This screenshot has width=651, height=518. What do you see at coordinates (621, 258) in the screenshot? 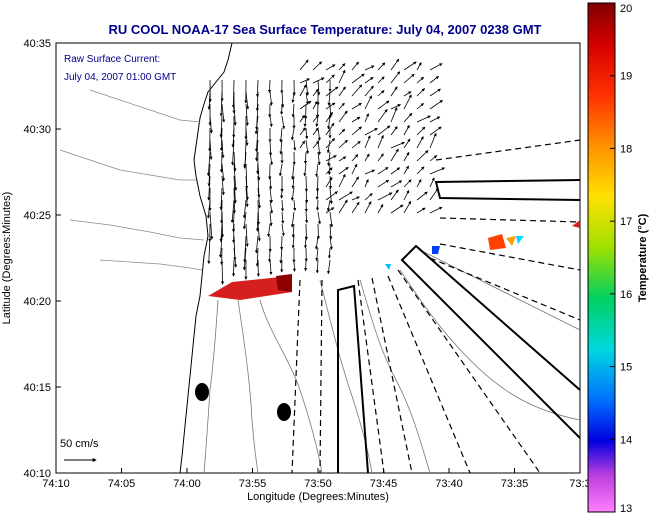
I see `colorbar-ticks: 20 19 18 17 16 15 14 13` at bounding box center [621, 258].